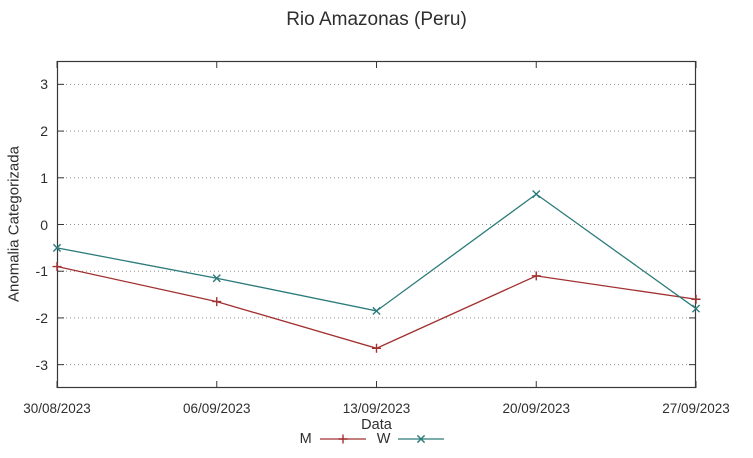 Image resolution: width=753 pixels, height=458 pixels. What do you see at coordinates (383, 439) in the screenshot?
I see `legend-label-w: W` at bounding box center [383, 439].